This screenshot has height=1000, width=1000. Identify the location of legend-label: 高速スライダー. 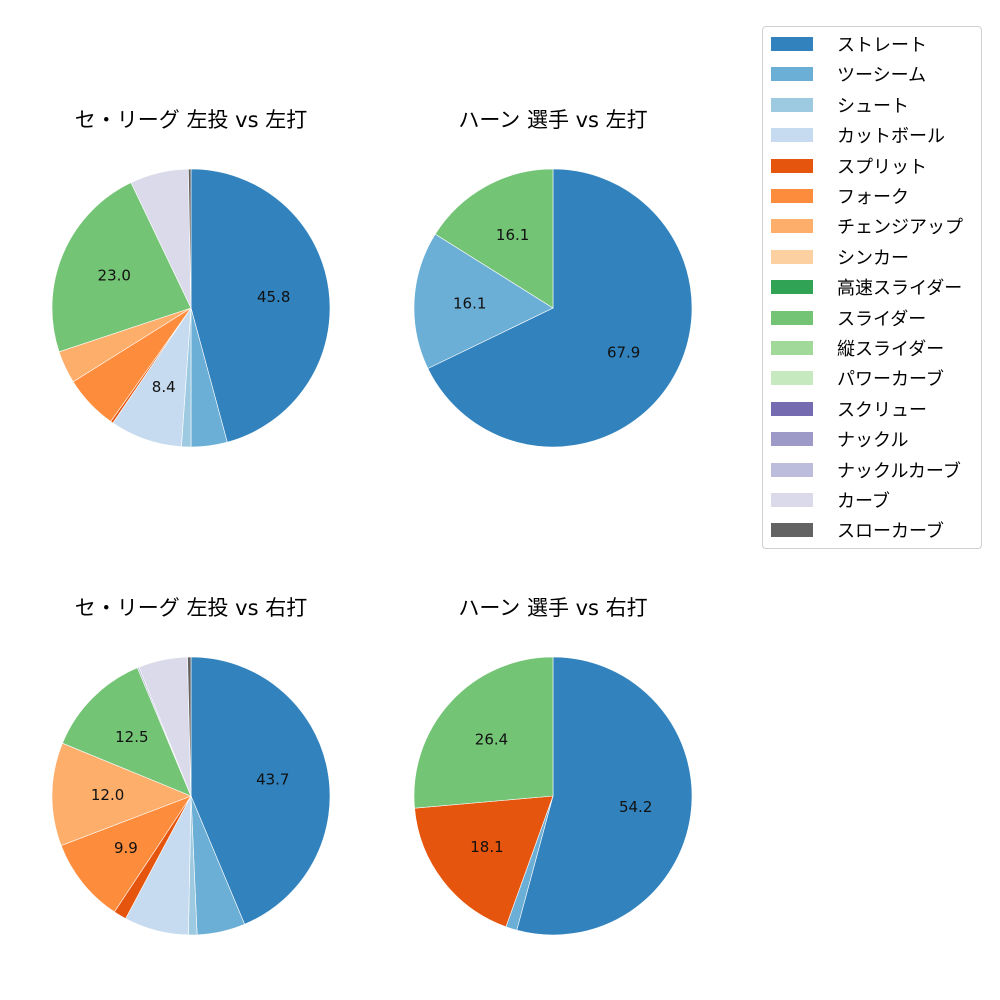
(900, 289).